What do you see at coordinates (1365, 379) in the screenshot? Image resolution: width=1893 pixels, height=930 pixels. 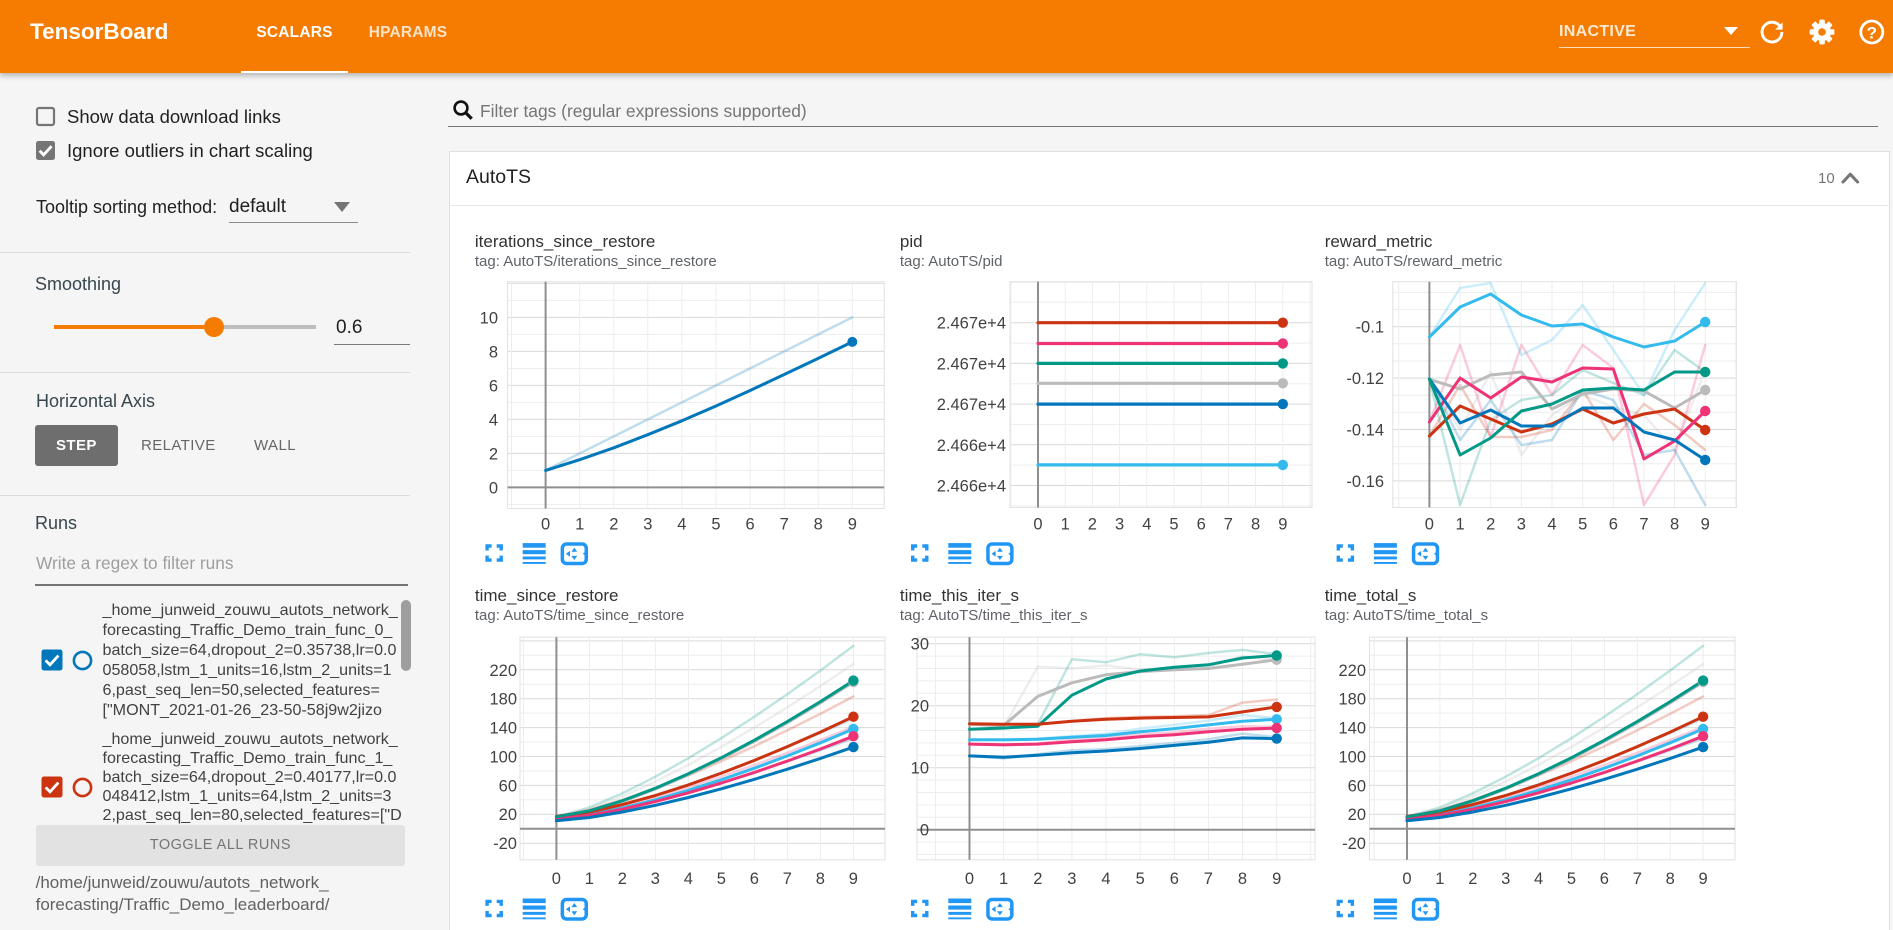 I see `svg-text: -0.12` at bounding box center [1365, 379].